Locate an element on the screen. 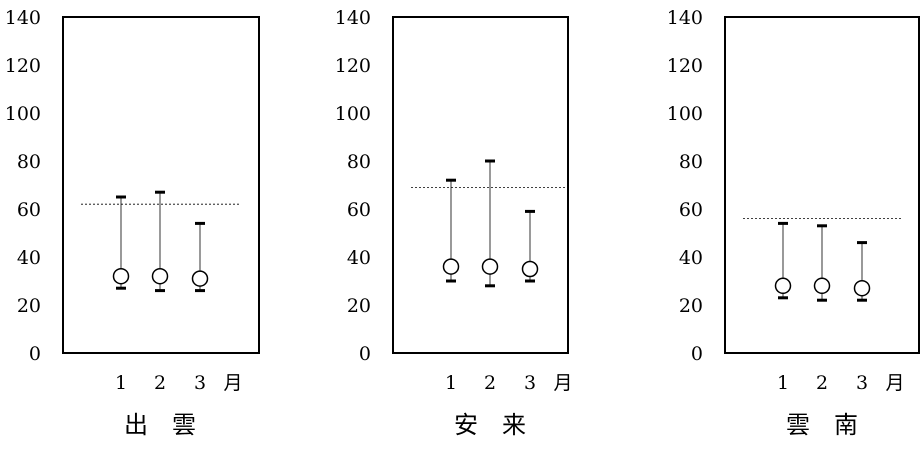 The height and width of the screenshot is (452, 920). panel-title: 安 来 is located at coordinates (490, 425).